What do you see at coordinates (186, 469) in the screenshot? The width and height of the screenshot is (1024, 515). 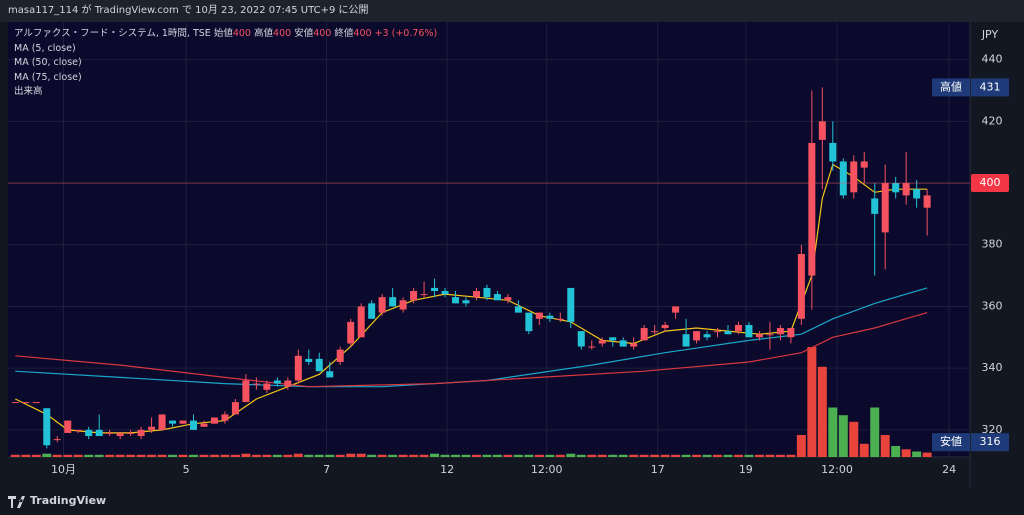 I see `x-tick-label: 5` at bounding box center [186, 469].